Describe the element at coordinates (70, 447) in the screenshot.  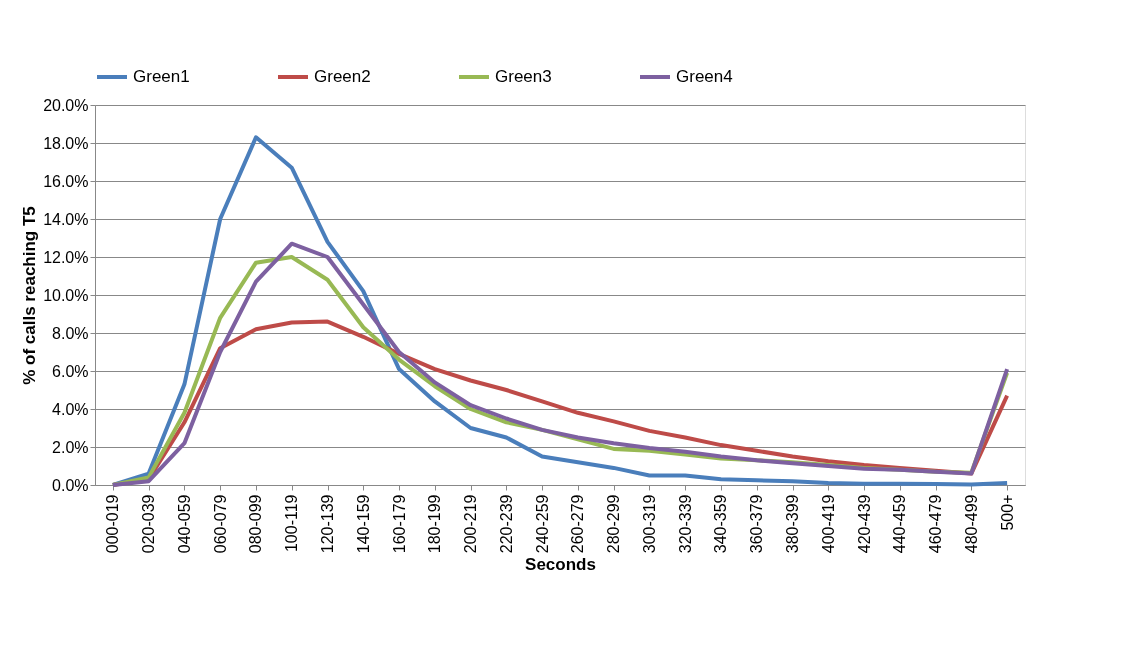
I see `y-tick-label: 2.0%` at that location.